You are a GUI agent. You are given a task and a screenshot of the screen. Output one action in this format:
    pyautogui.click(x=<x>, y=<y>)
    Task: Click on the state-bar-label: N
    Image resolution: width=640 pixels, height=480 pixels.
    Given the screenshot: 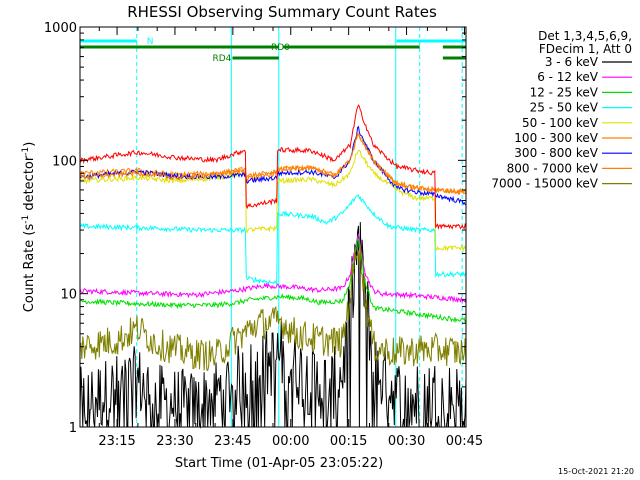 What is the action you would take?
    pyautogui.click(x=150, y=42)
    